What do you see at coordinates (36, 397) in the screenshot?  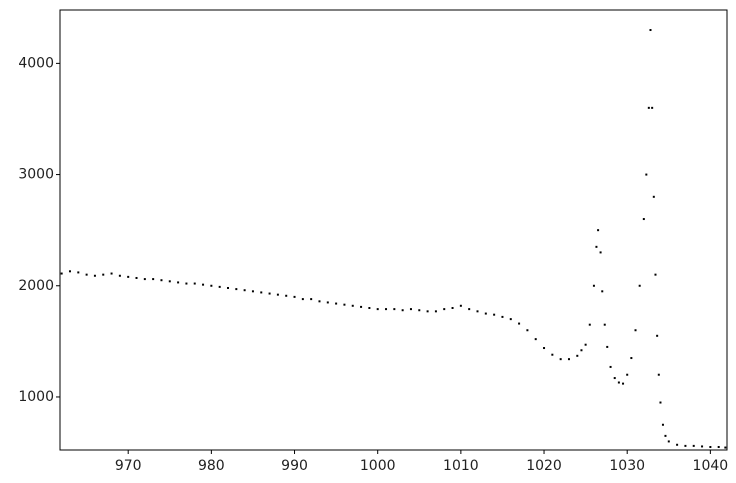 I see `y-tick-label: 1000` at bounding box center [36, 397].